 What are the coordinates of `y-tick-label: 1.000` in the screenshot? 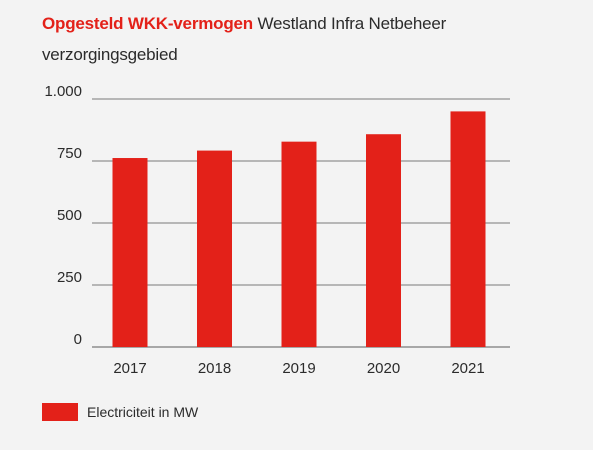 It's located at (63, 91).